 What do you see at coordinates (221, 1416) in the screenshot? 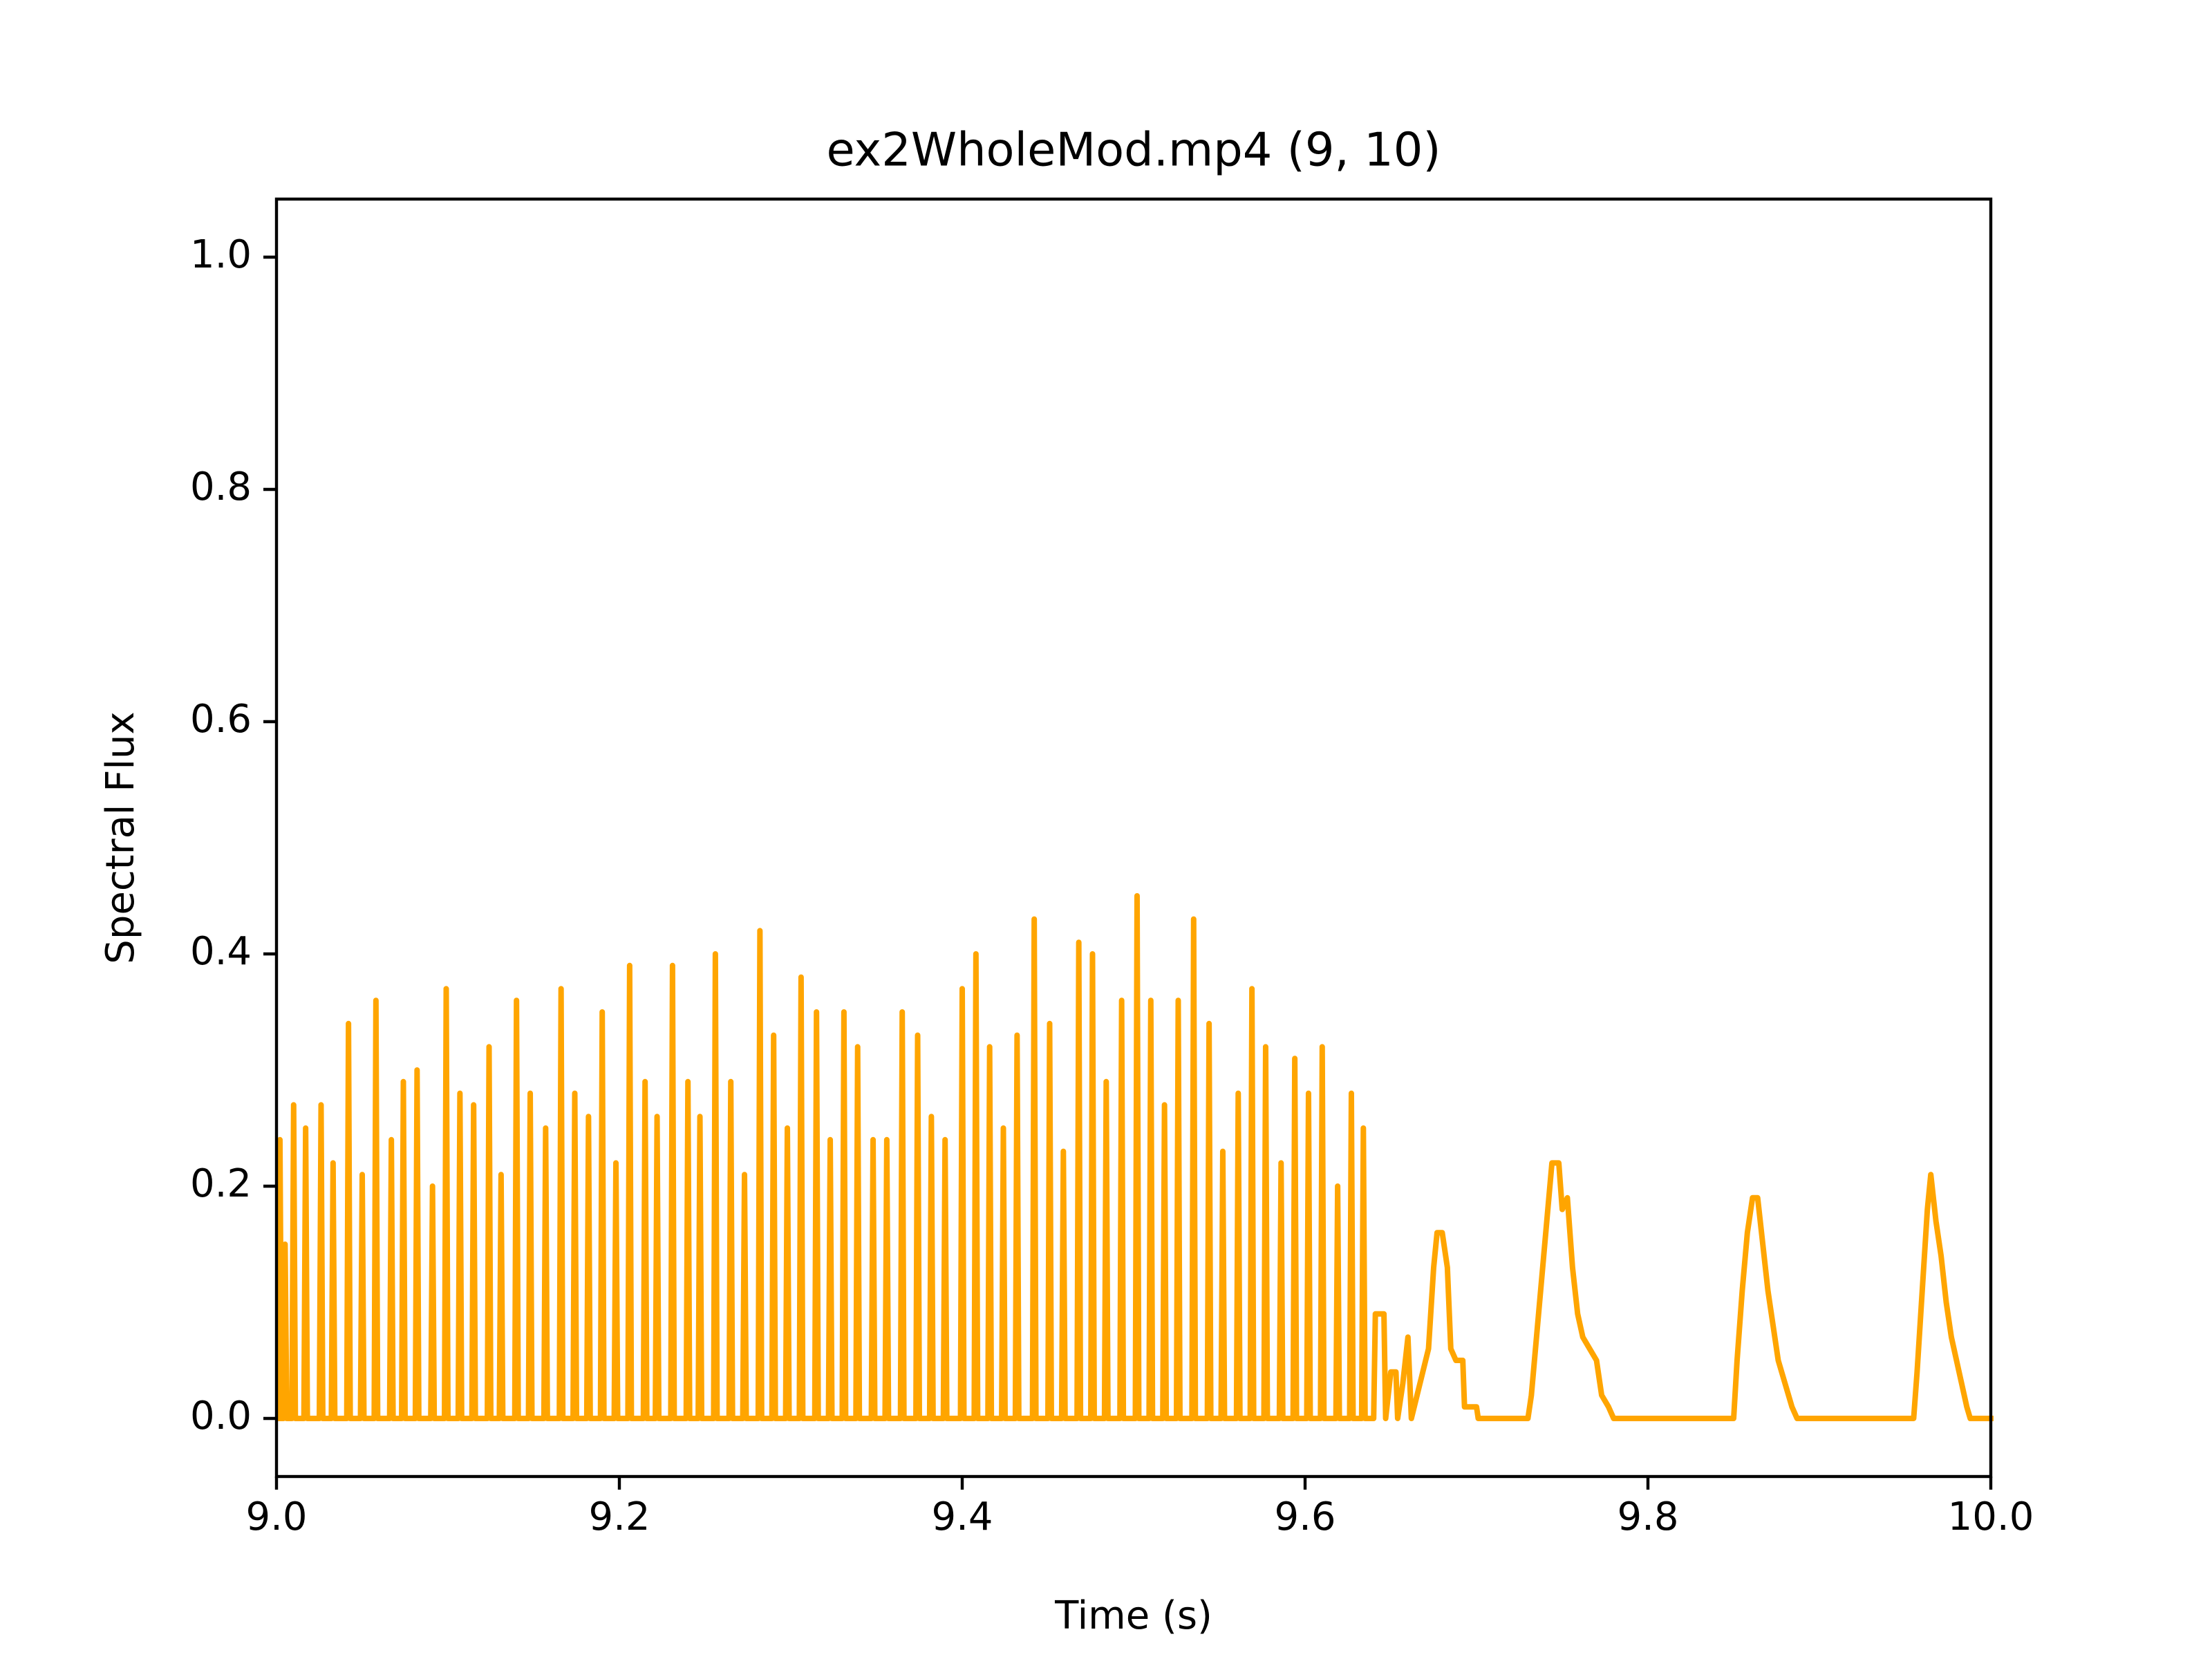
I see `y-tick-label: 0.0` at bounding box center [221, 1416].